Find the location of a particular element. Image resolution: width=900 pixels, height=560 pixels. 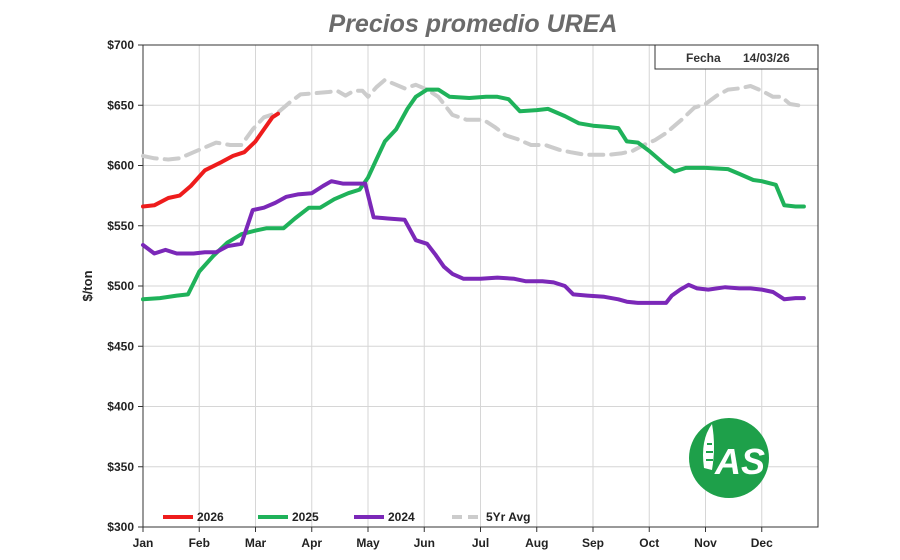

legend-label: 2024 is located at coordinates (401, 517).